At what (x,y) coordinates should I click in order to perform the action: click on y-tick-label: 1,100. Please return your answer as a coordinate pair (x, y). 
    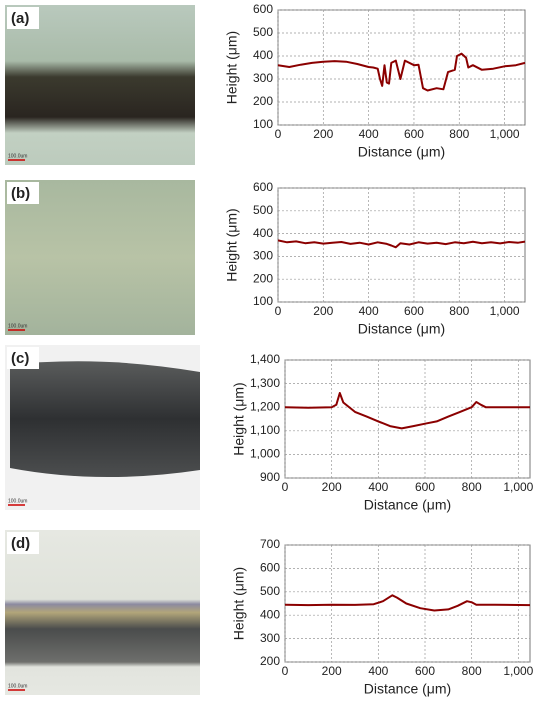
    Looking at the image, I should click on (265, 430).